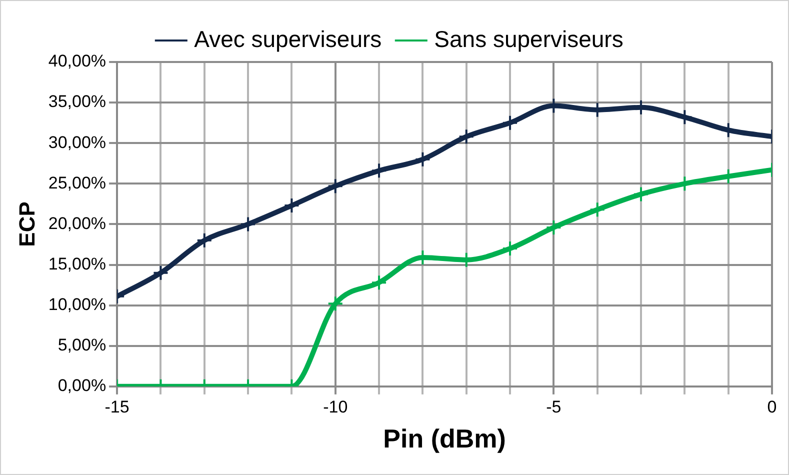 This screenshot has width=789, height=475. I want to click on y-tick-label: 35,00%, so click(77, 102).